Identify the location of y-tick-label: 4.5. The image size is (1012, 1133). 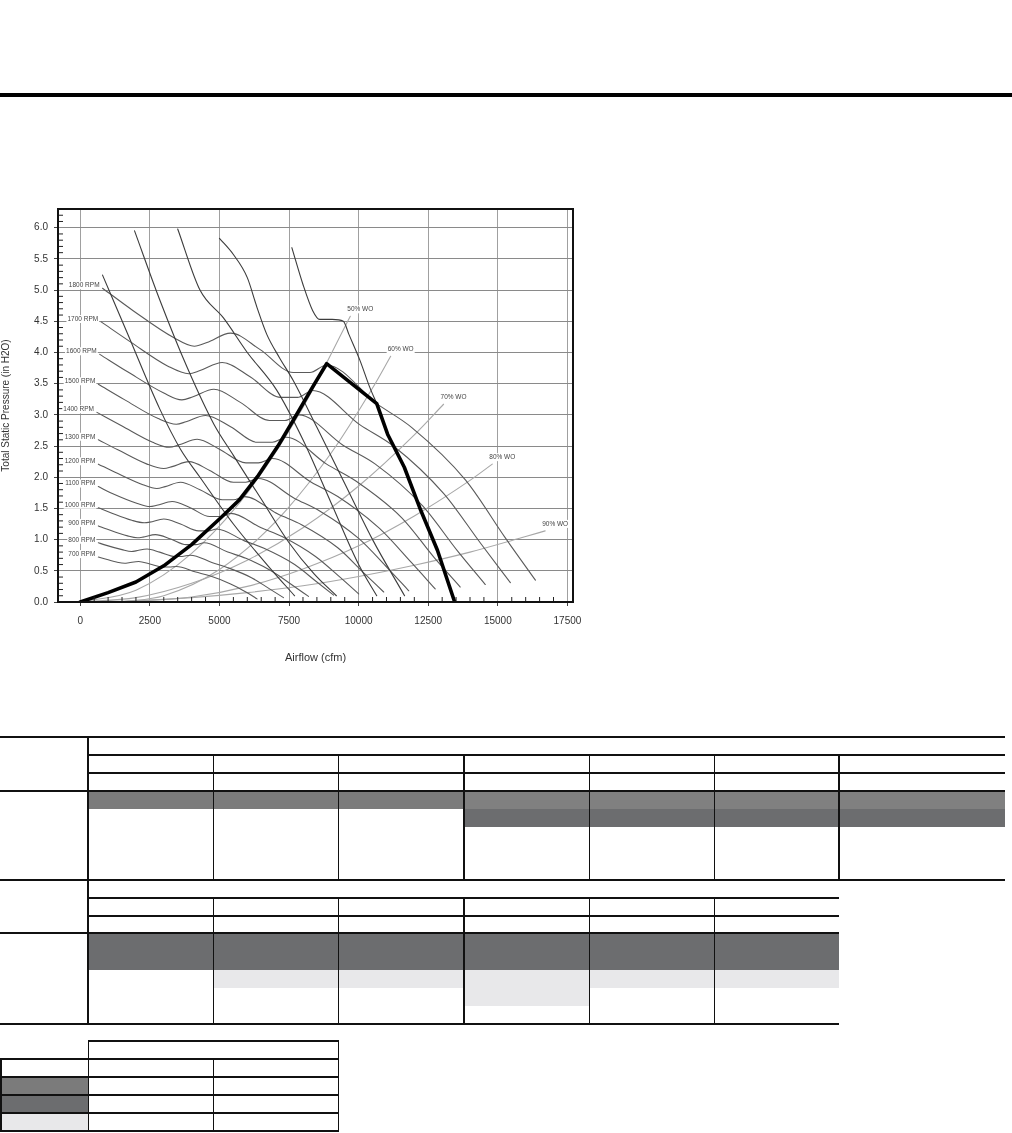
(41, 321).